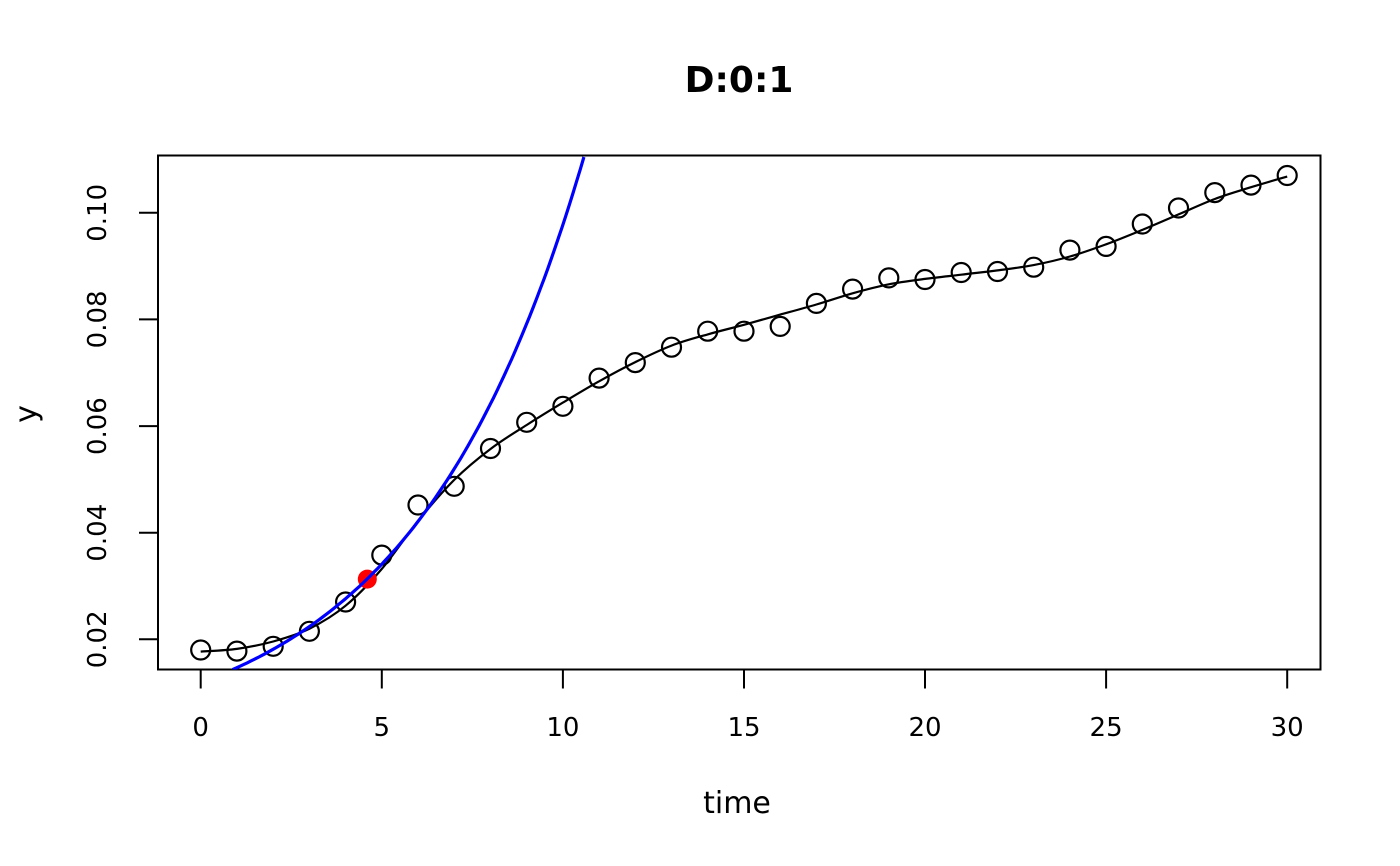  What do you see at coordinates (98, 533) in the screenshot?
I see `y-tick-label: 0.04` at bounding box center [98, 533].